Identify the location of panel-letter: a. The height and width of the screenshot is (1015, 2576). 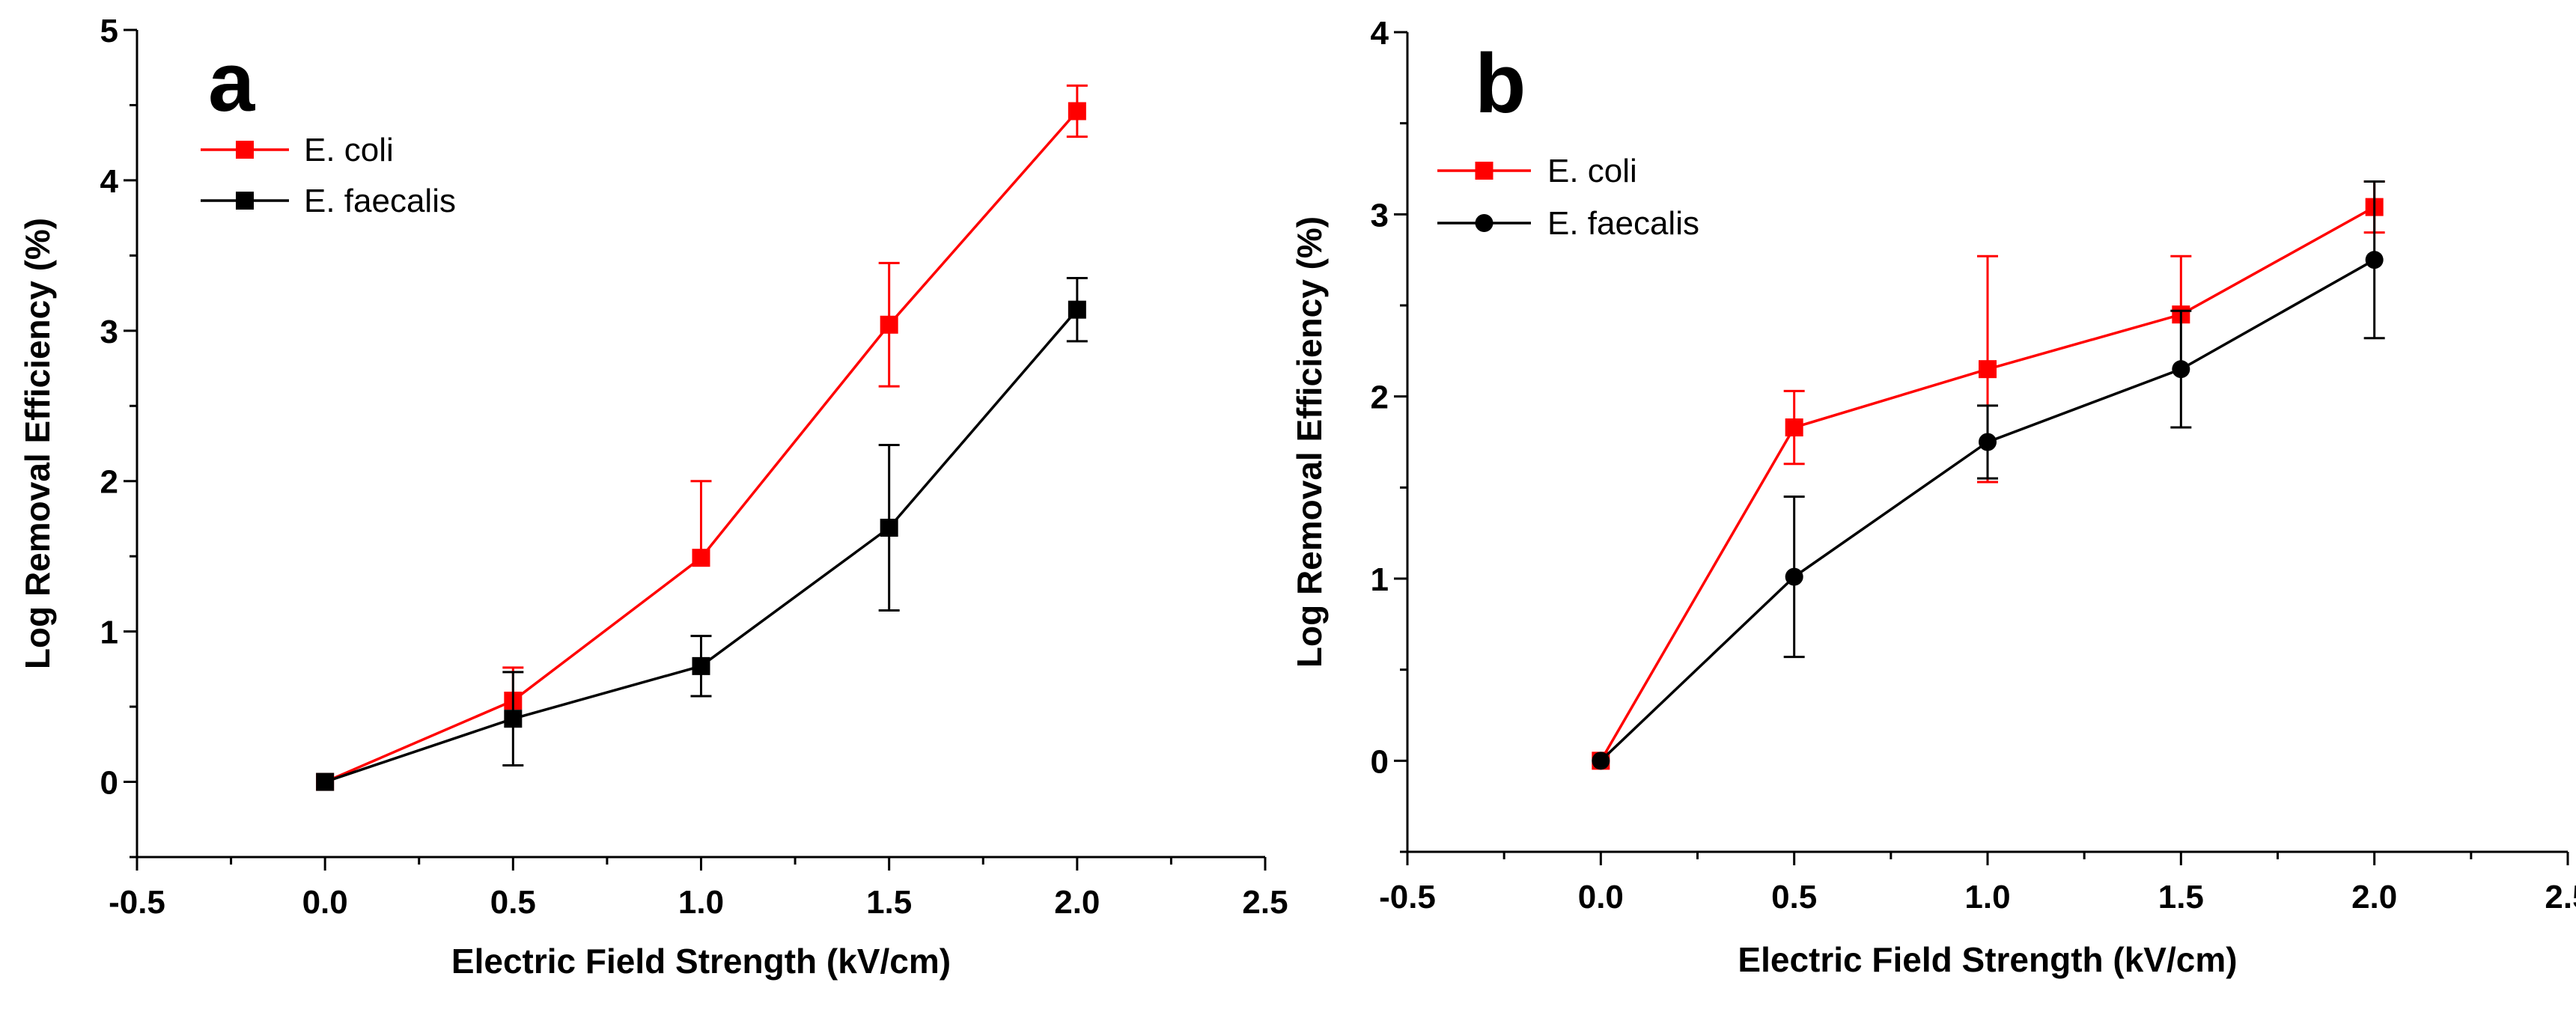
(231, 82).